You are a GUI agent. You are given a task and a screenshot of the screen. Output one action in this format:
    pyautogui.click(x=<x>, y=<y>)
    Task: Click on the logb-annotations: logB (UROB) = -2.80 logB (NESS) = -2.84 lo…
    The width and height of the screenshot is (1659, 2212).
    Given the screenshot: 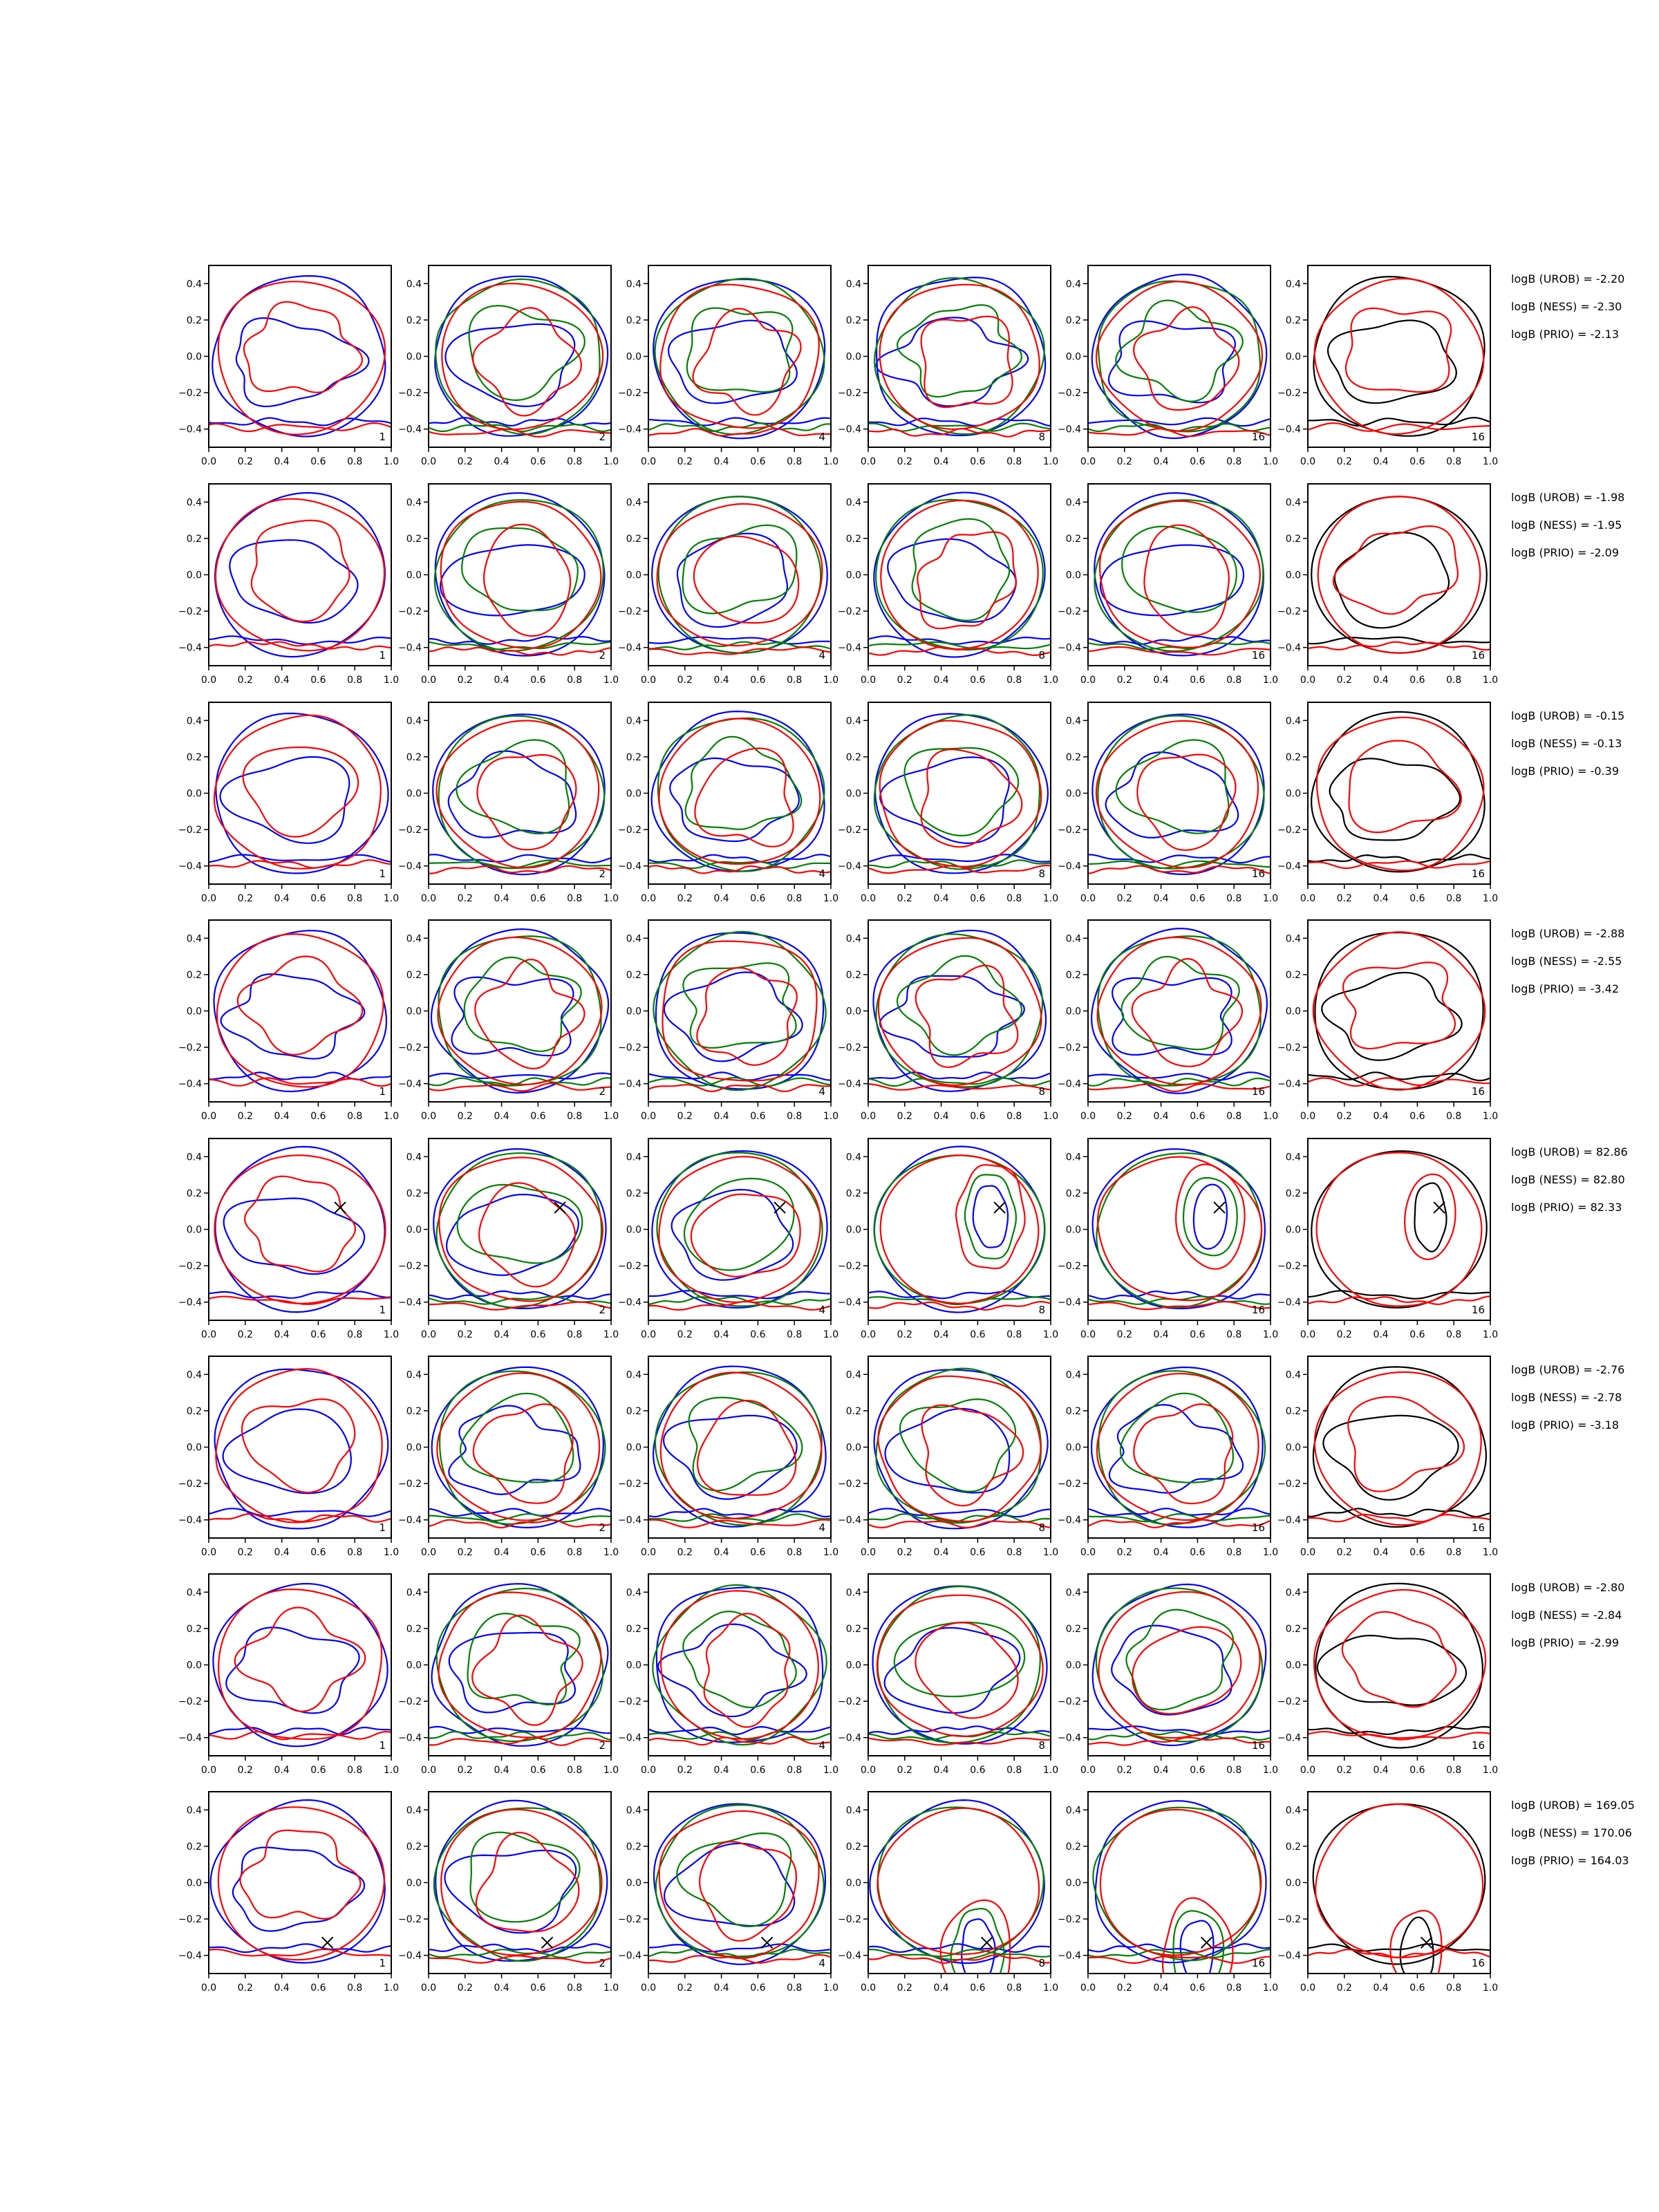 What is the action you would take?
    pyautogui.click(x=1568, y=1615)
    